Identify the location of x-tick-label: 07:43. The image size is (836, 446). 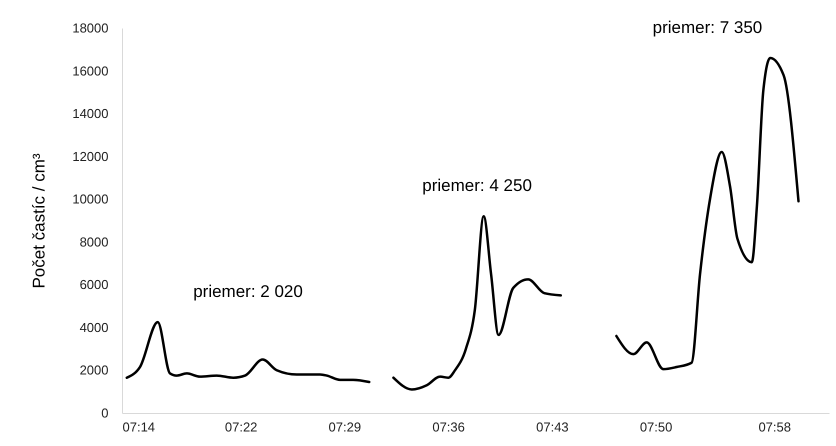
(552, 427).